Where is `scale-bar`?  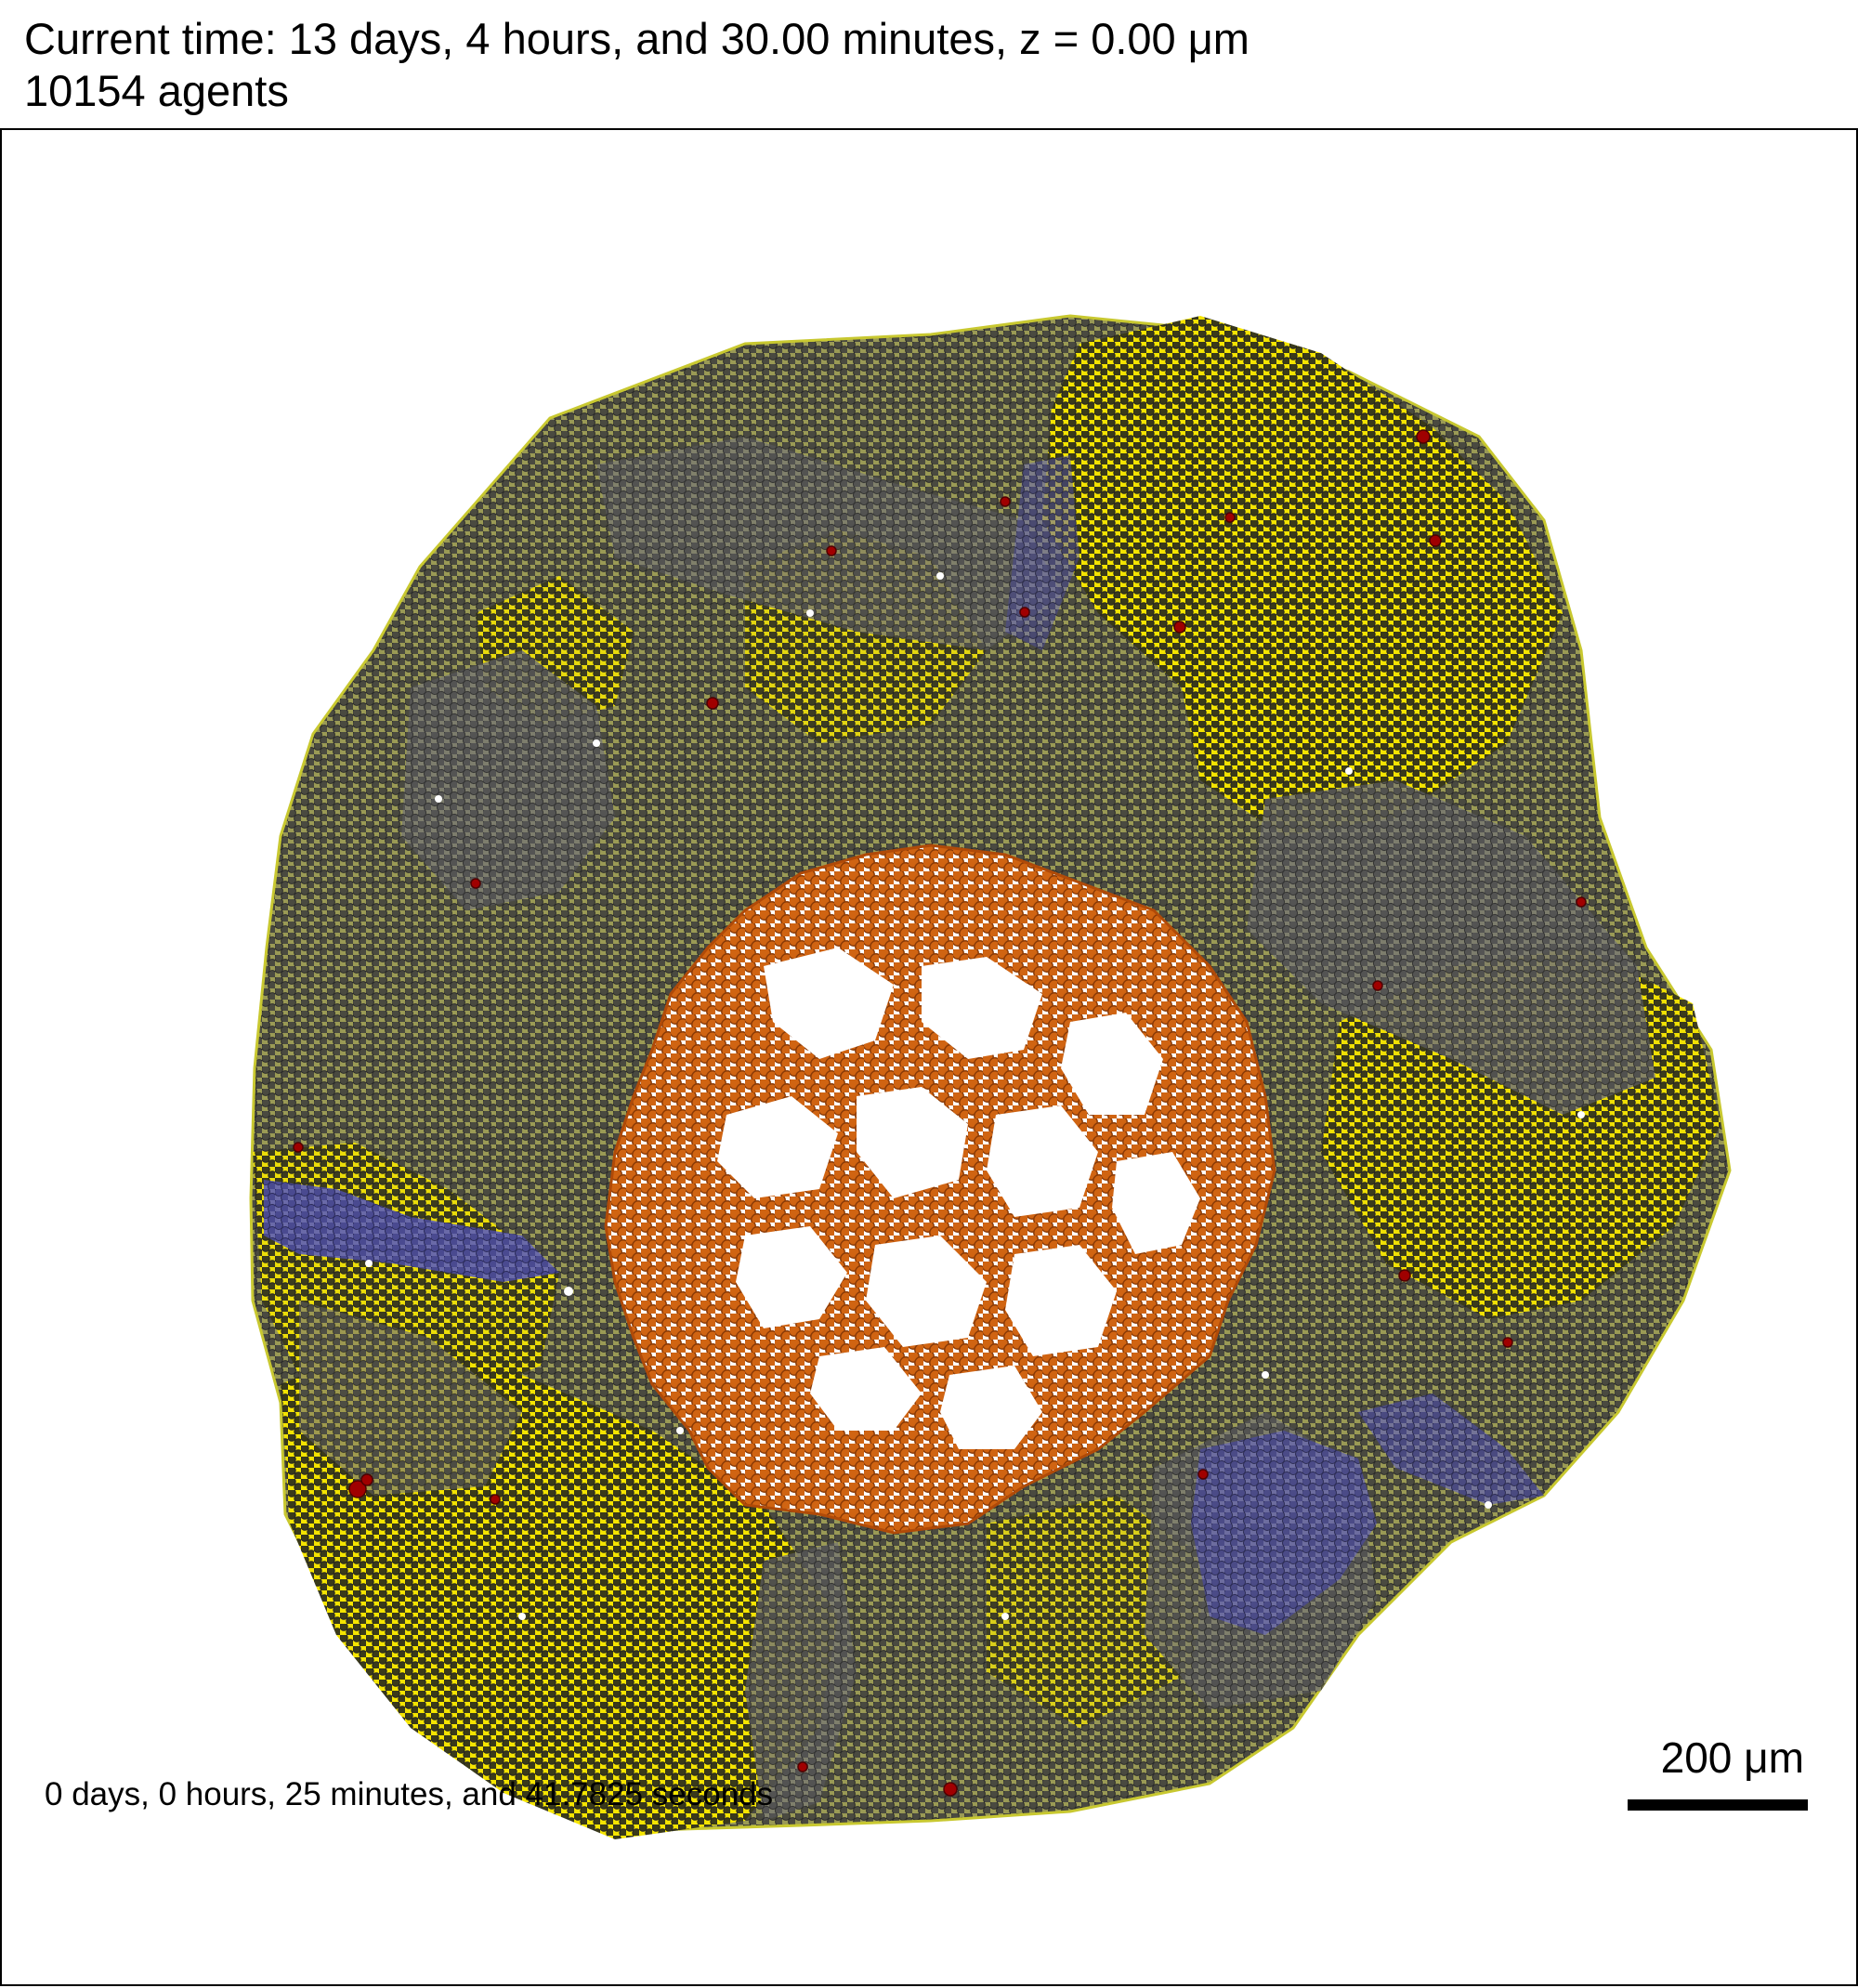
scale-bar is located at coordinates (1718, 1805).